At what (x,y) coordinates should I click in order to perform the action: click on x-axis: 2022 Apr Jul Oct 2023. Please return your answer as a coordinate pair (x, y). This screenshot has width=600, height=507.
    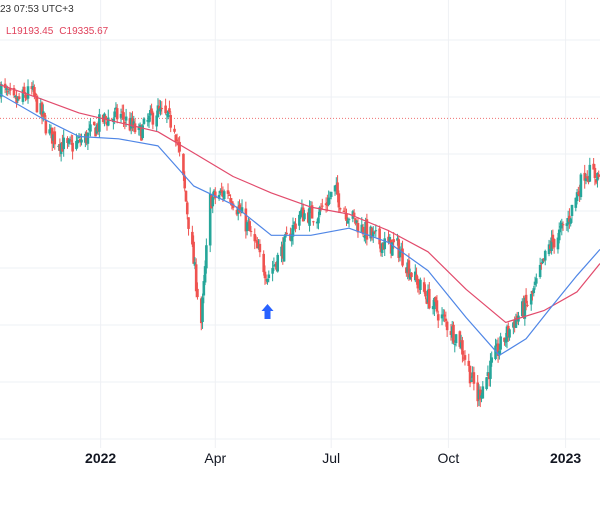
    Looking at the image, I should click on (333, 458).